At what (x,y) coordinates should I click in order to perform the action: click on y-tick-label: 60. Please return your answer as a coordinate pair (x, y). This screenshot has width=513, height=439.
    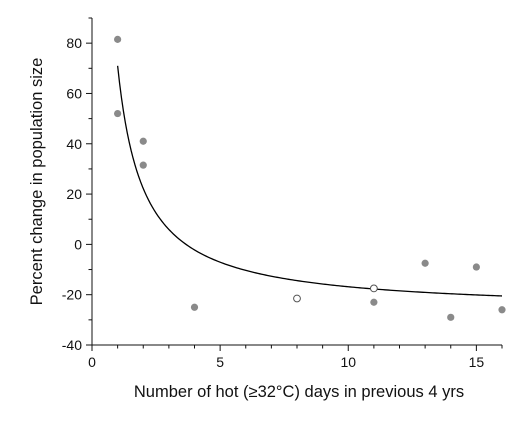
    Looking at the image, I should click on (74, 93).